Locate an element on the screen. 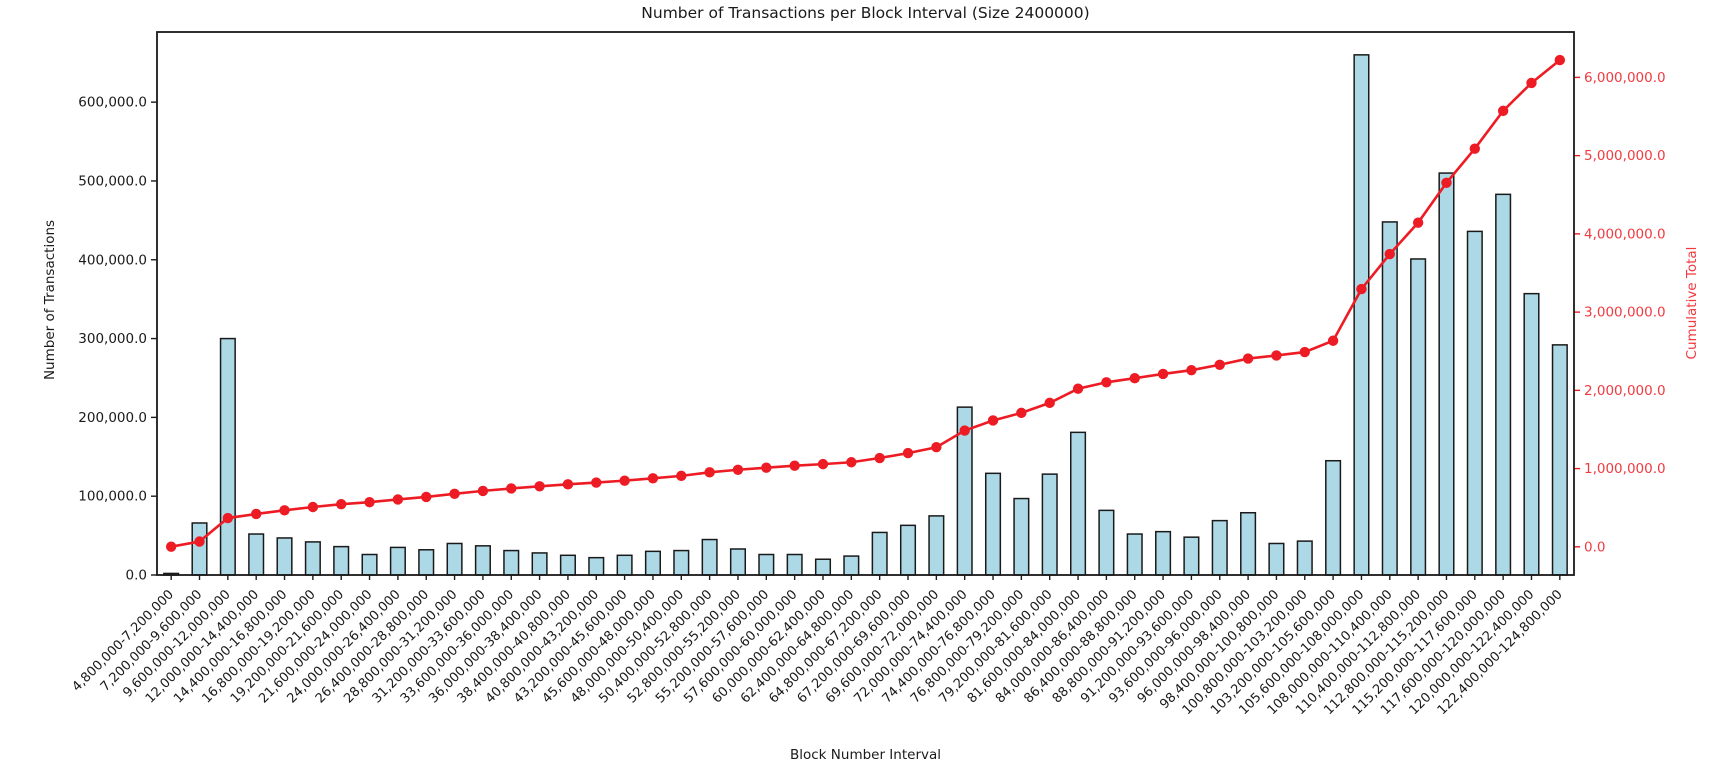  y-axis-label-right: Cumulative Total is located at coordinates (1692, 303).